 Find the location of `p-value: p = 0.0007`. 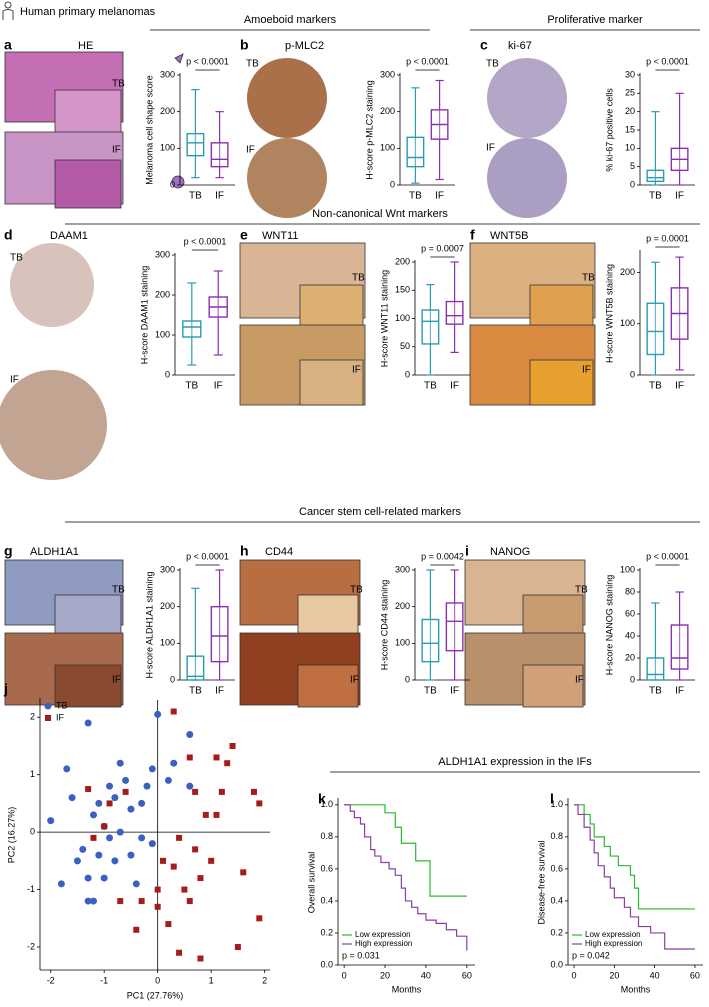

p-value: p = 0.0007 is located at coordinates (442, 248).